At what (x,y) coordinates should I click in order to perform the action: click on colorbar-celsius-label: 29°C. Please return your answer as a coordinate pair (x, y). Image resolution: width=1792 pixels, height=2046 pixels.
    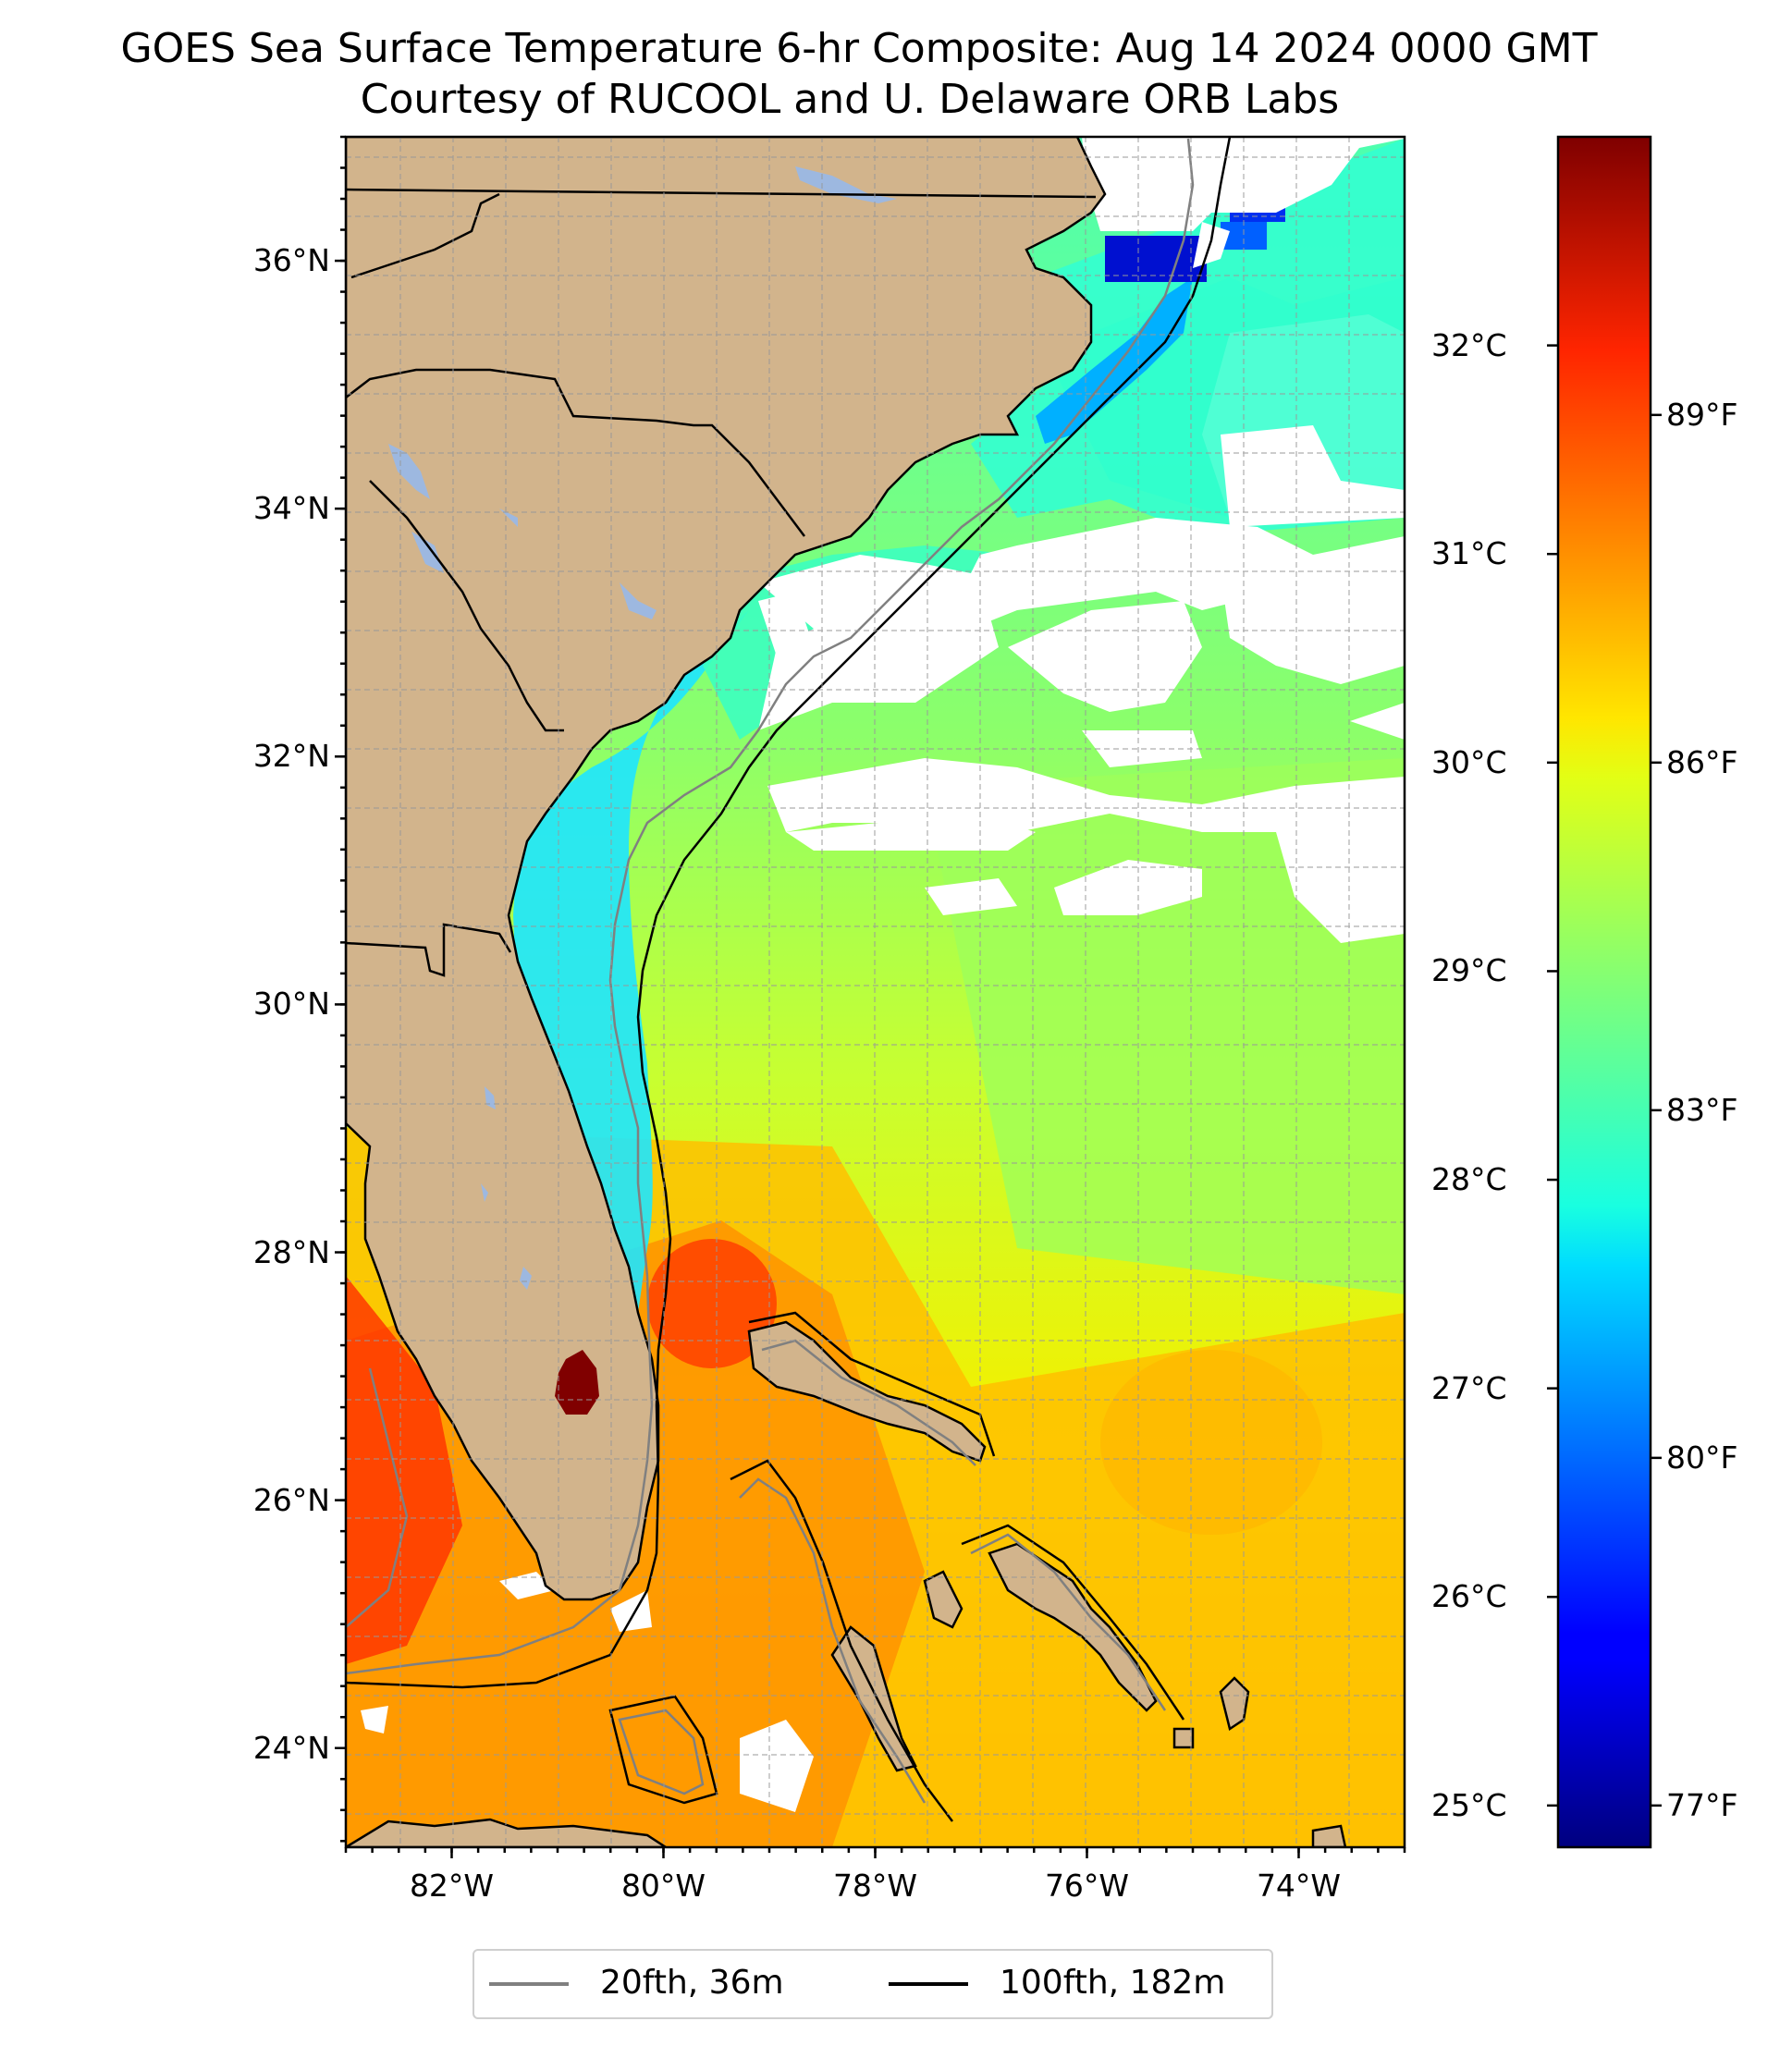
    Looking at the image, I should click on (1469, 970).